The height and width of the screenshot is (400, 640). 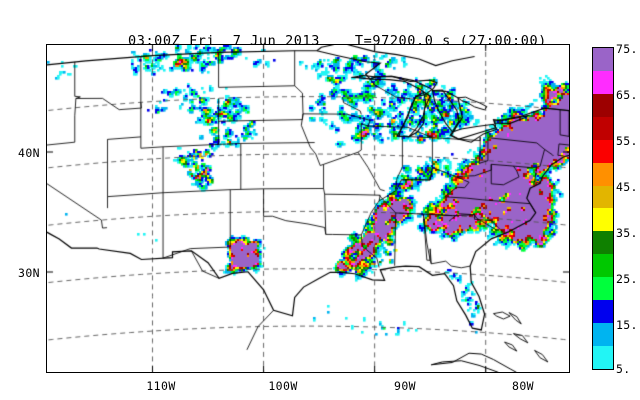 What do you see at coordinates (623, 369) in the screenshot?
I see `colorbar-tick-5: 5.` at bounding box center [623, 369].